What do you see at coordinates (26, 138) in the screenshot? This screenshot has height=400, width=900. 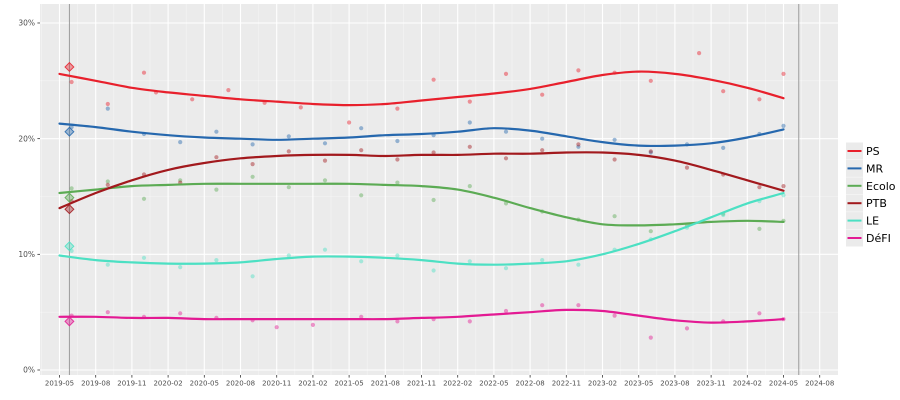 I see `y-tick-label: 20%` at bounding box center [26, 138].